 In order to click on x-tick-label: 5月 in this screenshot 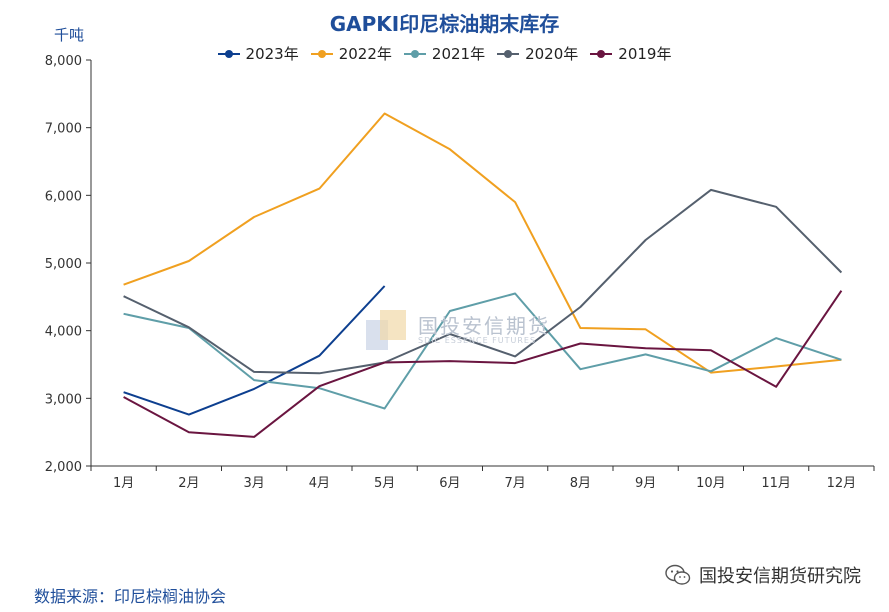, I will do `click(384, 483)`.